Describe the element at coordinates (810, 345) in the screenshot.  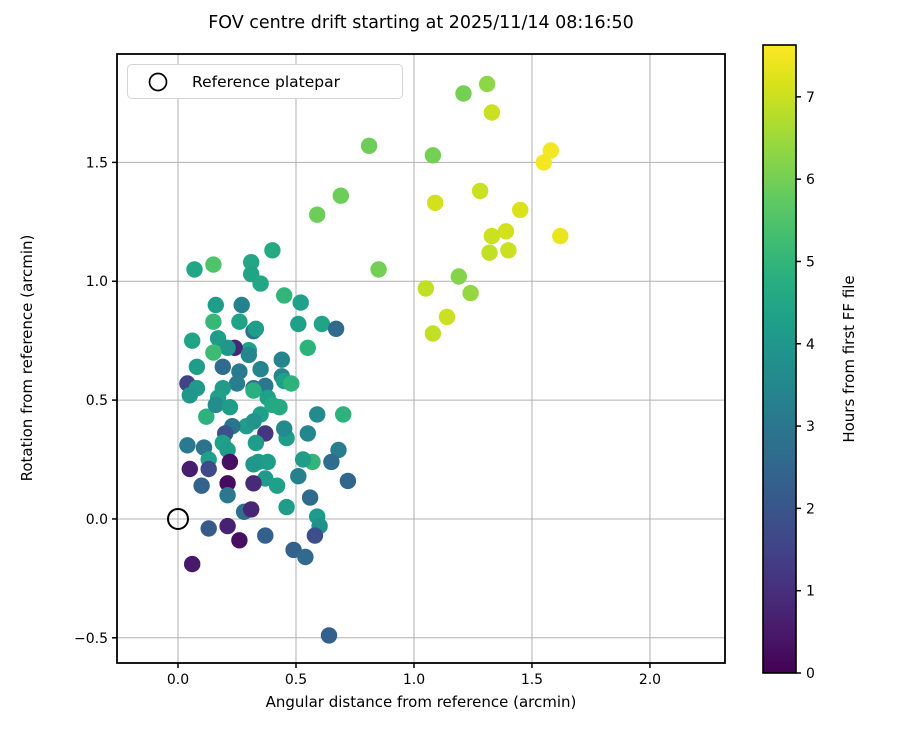
I see `colorbar-tick-label: 4` at that location.